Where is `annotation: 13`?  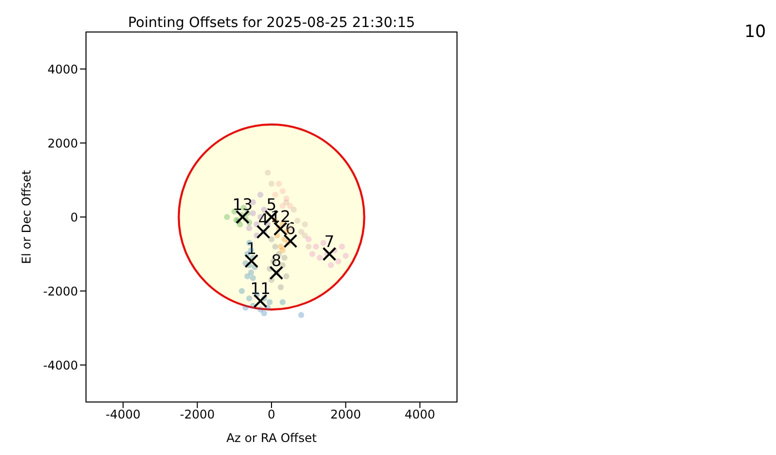
annotation: 13 is located at coordinates (242, 204).